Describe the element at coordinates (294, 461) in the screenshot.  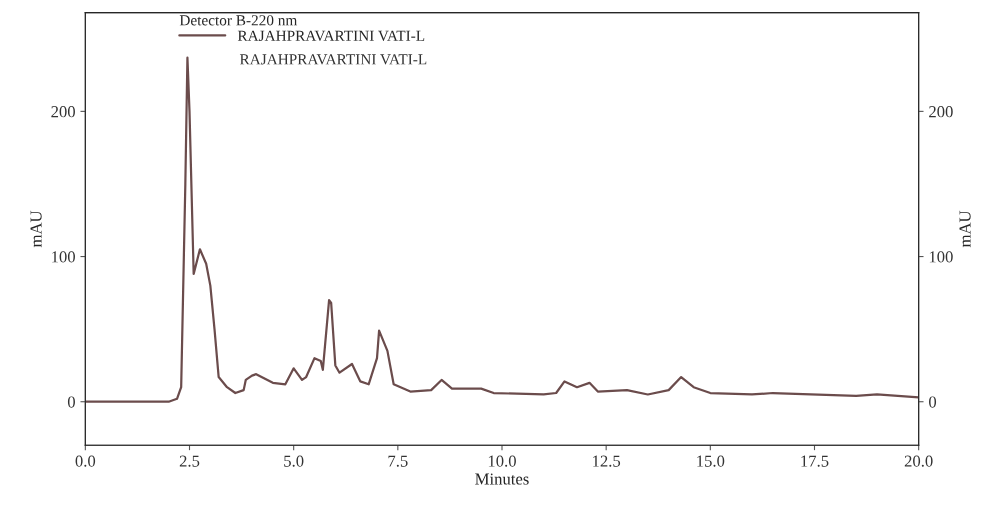
I see `x-tick-label: 5.0` at that location.